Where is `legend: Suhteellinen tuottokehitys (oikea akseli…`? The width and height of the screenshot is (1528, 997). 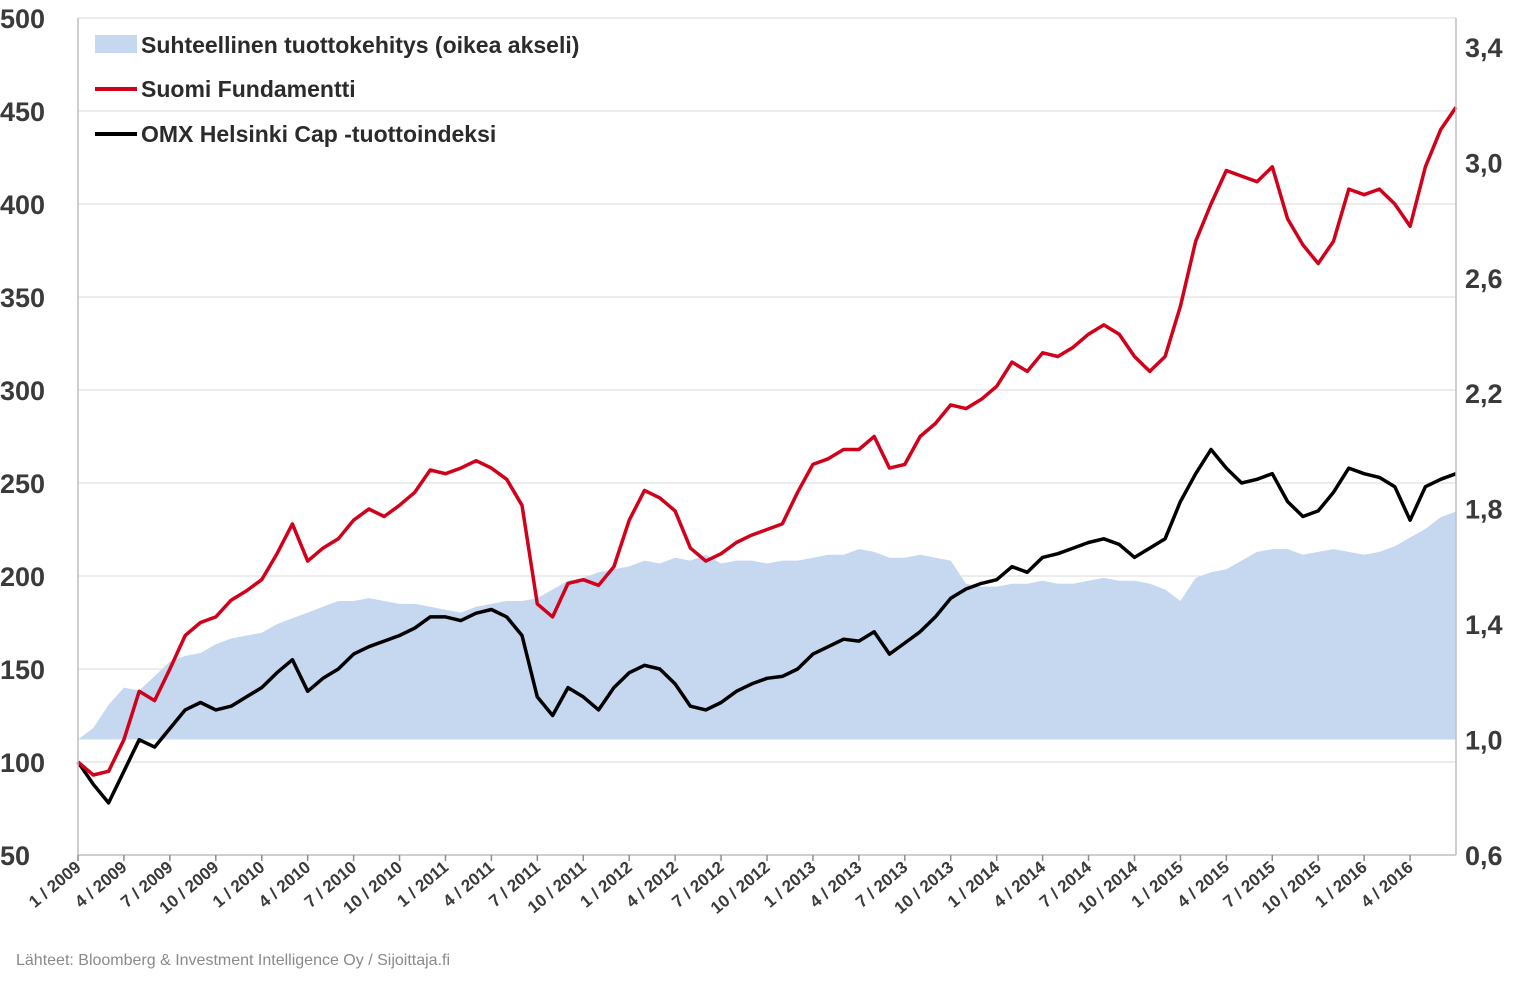 legend: Suhteellinen tuottokehitys (oikea akseli… is located at coordinates (337, 89).